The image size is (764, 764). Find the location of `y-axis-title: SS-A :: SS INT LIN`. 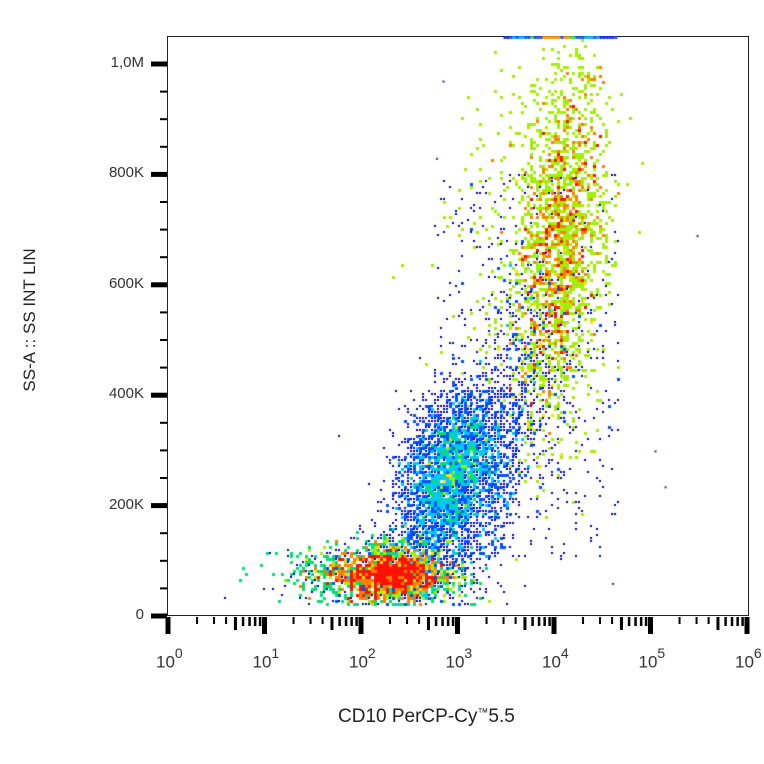

y-axis-title: SS-A :: SS INT LIN is located at coordinates (29, 320).